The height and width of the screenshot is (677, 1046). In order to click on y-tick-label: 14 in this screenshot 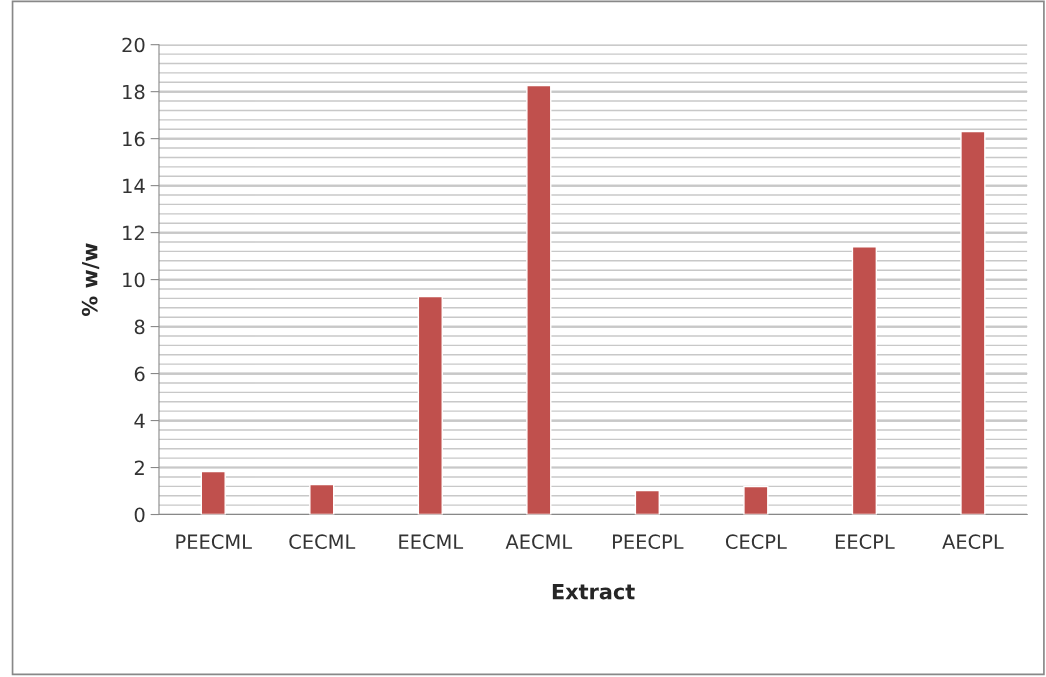, I will do `click(134, 186)`.